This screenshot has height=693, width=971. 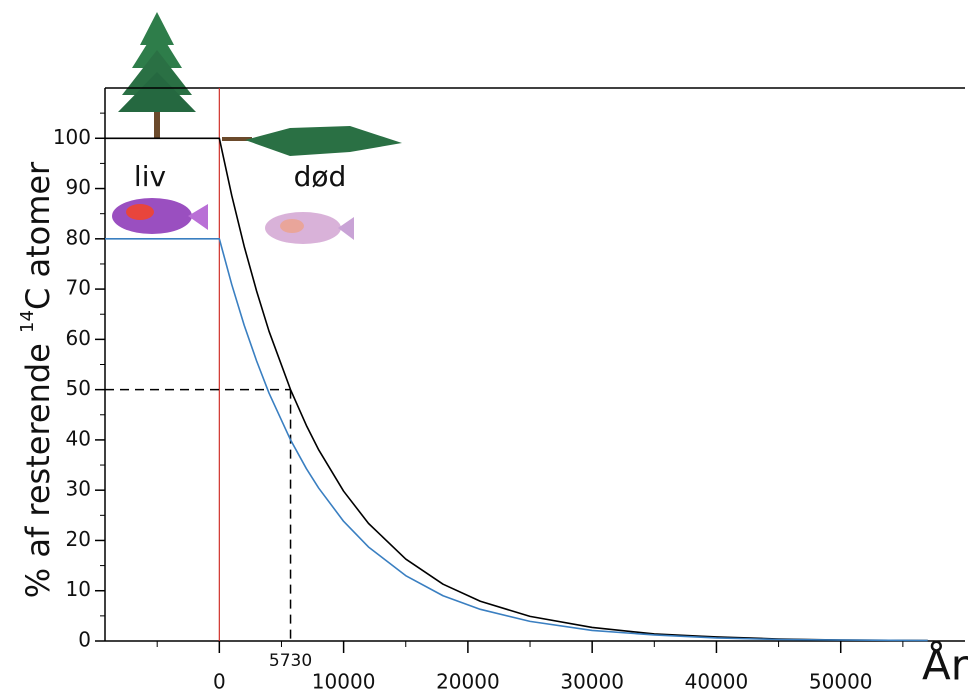 What do you see at coordinates (78, 388) in the screenshot?
I see `y-tick-label: 50` at bounding box center [78, 388].